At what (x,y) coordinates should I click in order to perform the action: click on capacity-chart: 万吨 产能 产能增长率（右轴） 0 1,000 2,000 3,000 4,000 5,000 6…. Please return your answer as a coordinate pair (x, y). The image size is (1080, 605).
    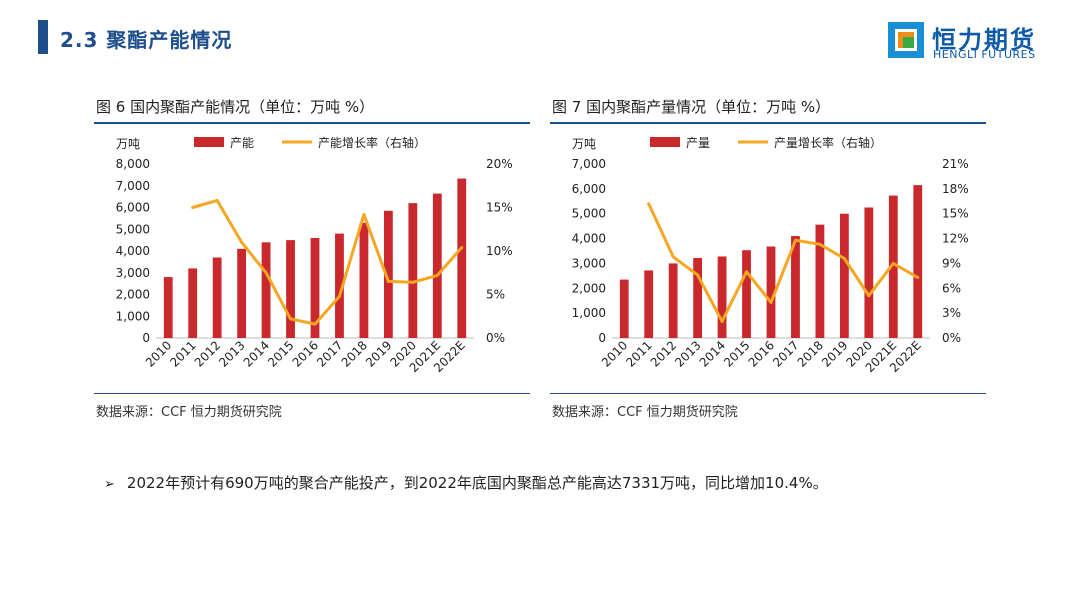
    Looking at the image, I should click on (314, 255).